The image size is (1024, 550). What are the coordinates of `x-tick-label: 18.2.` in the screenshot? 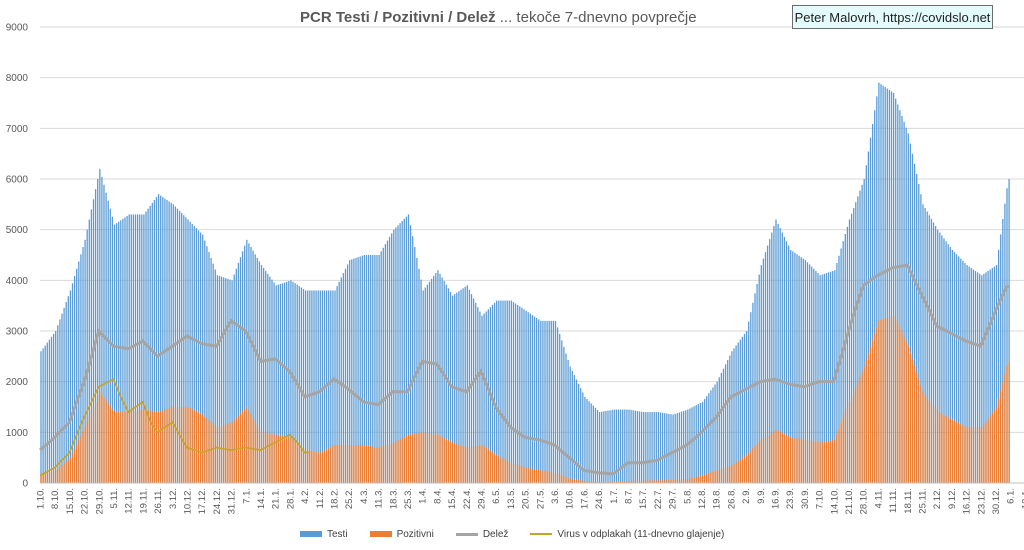 It's located at (335, 498).